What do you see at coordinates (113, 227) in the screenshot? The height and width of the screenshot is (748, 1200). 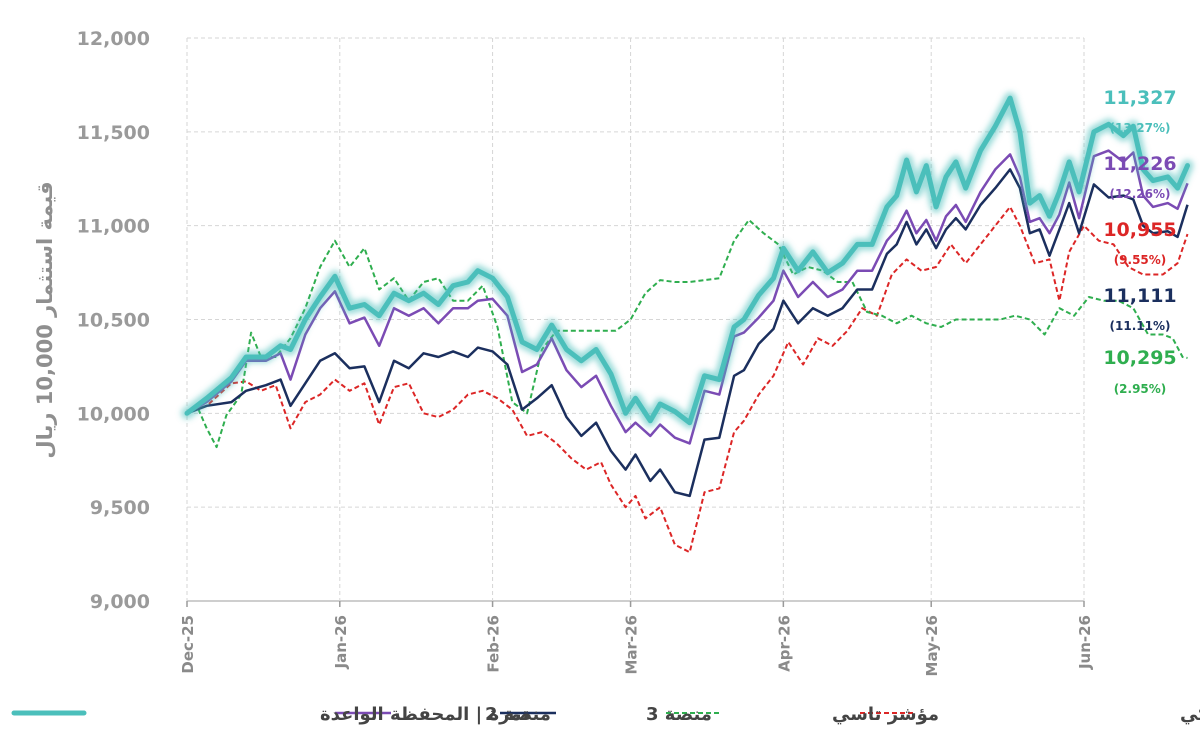 I see `y-tick-label: 11,000` at bounding box center [113, 227].